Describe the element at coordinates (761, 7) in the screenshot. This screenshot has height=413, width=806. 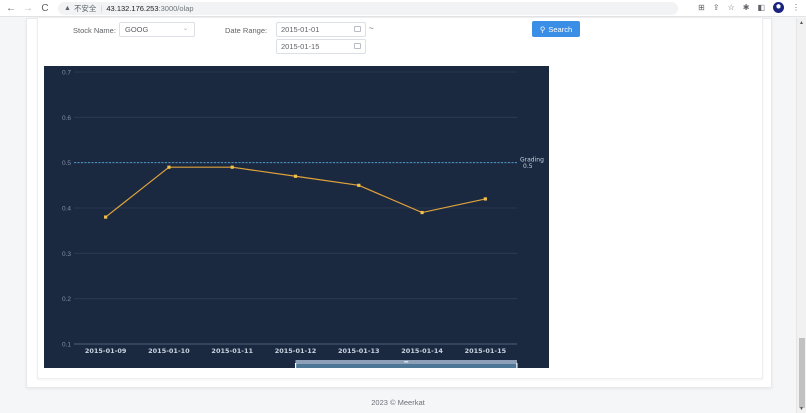
I see `sidepanel-icon: ◧` at that location.